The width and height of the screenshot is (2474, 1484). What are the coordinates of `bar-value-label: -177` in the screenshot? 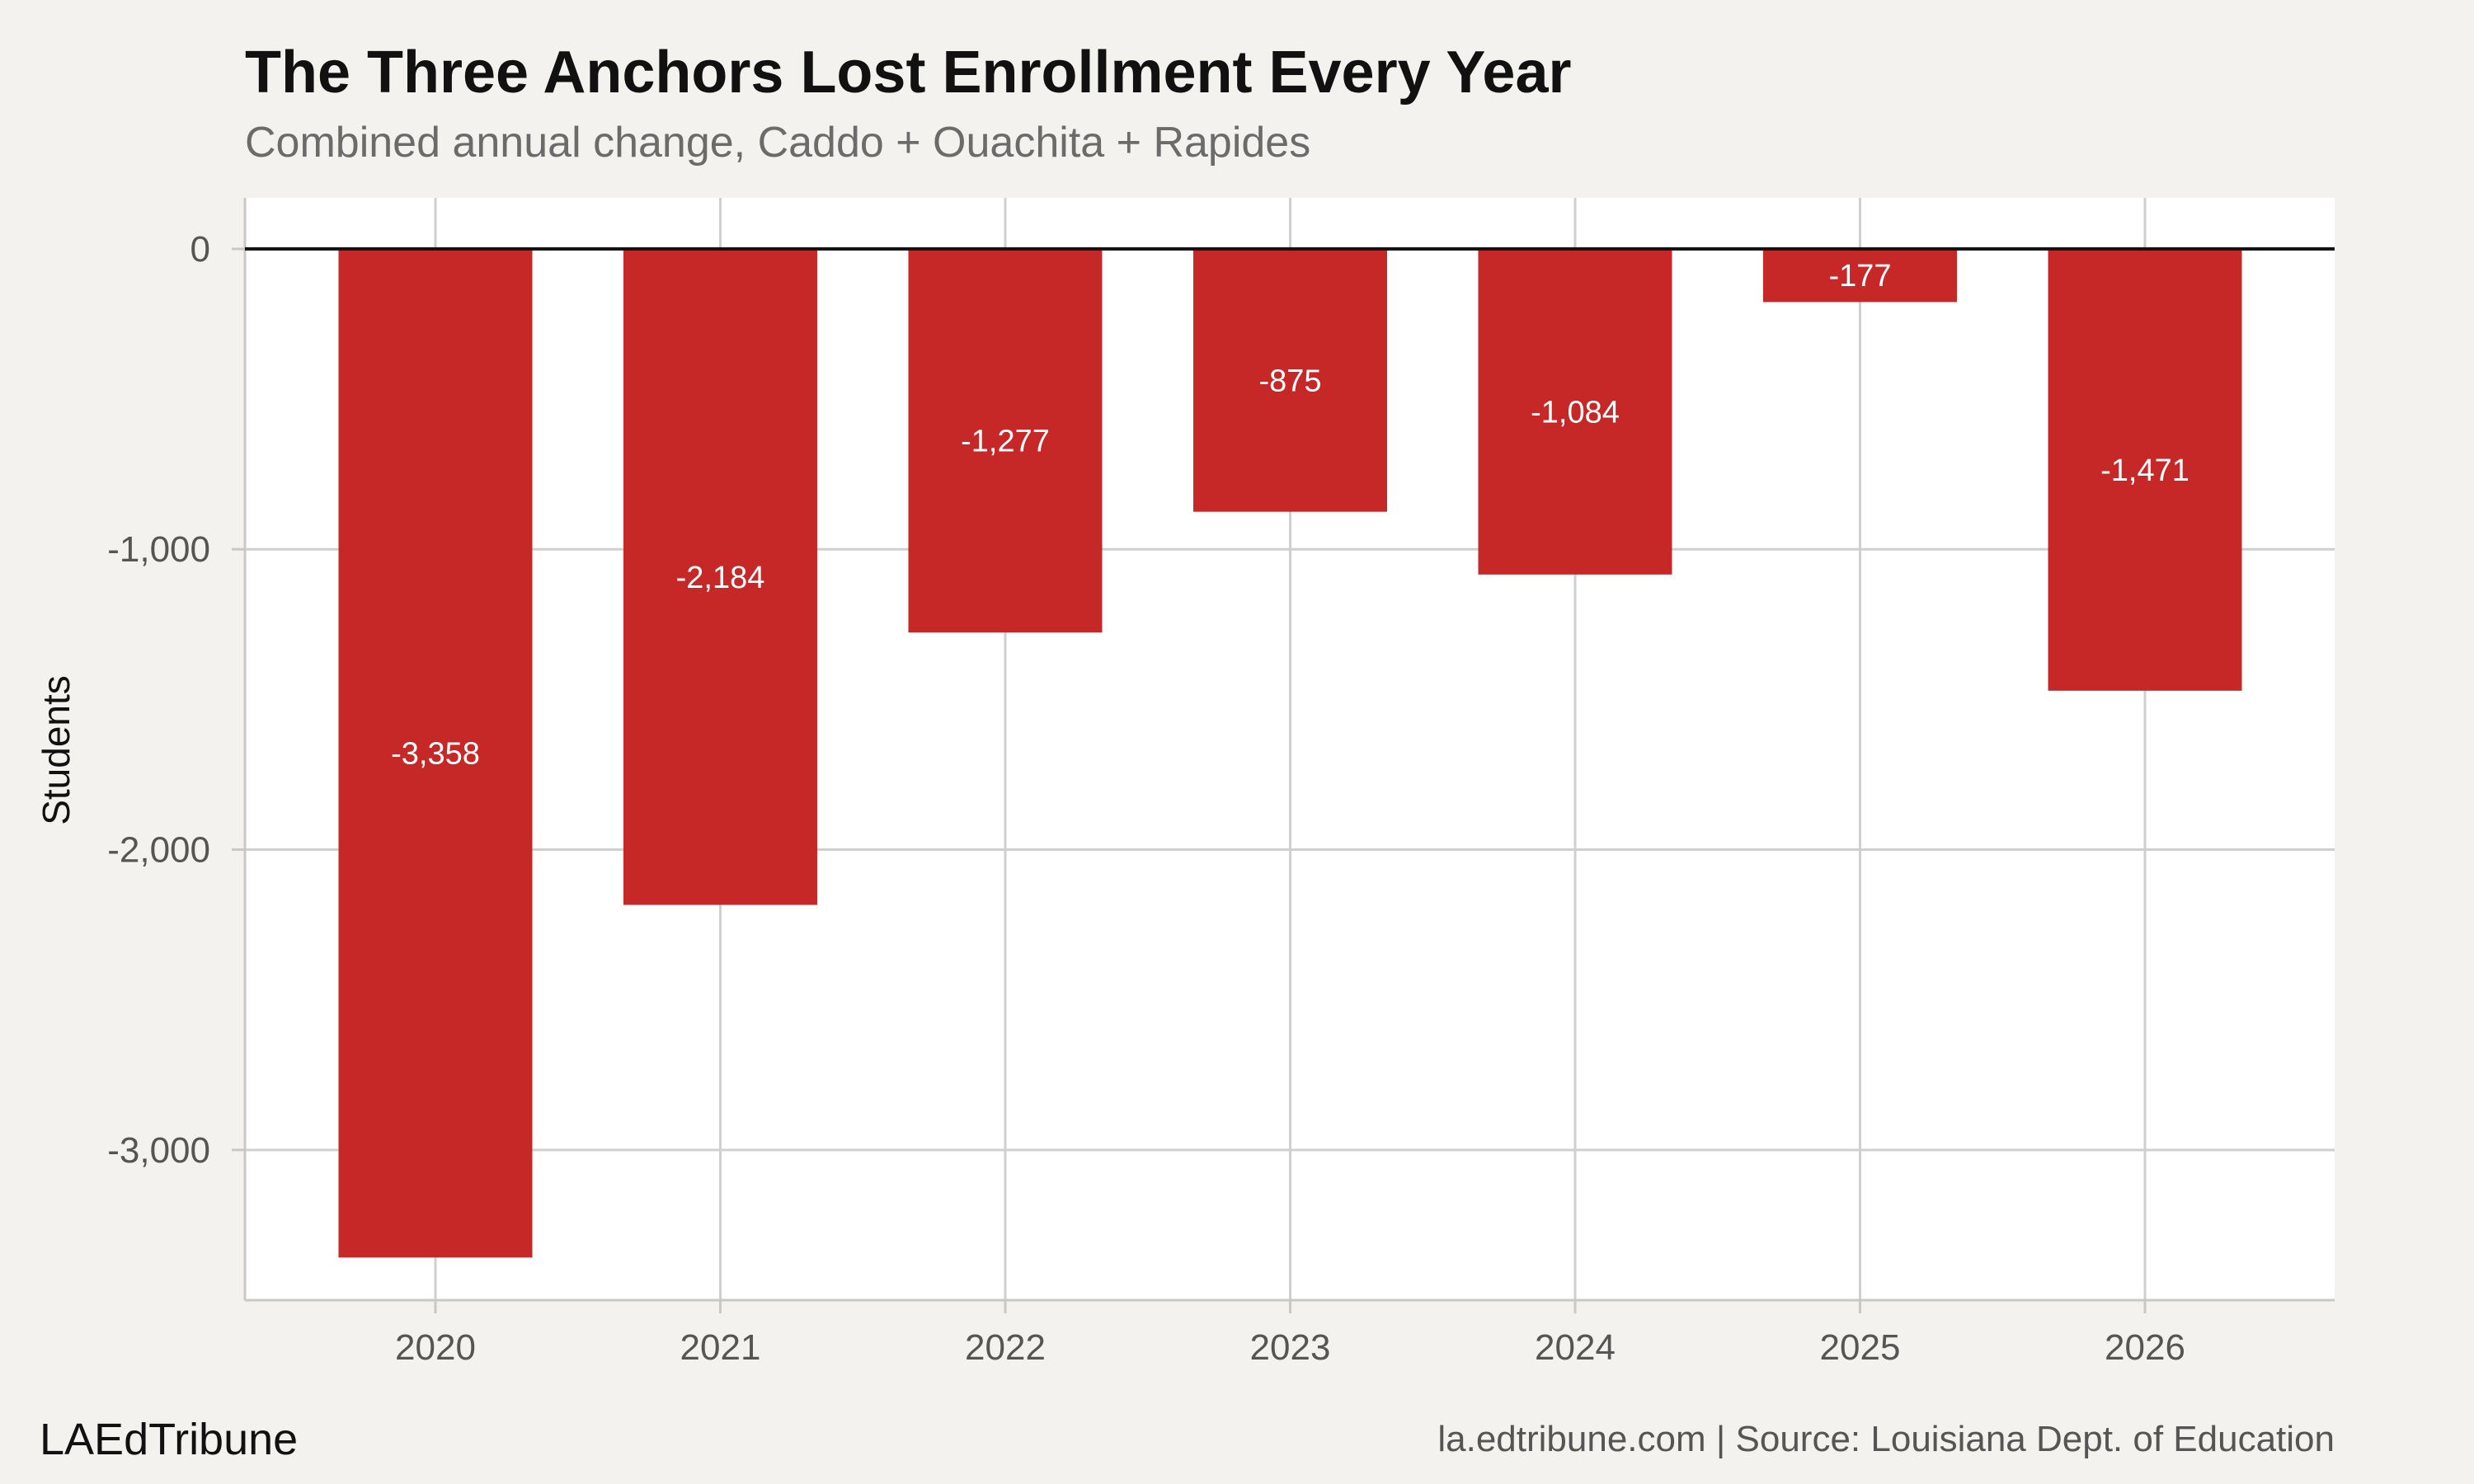 It's located at (1859, 276).